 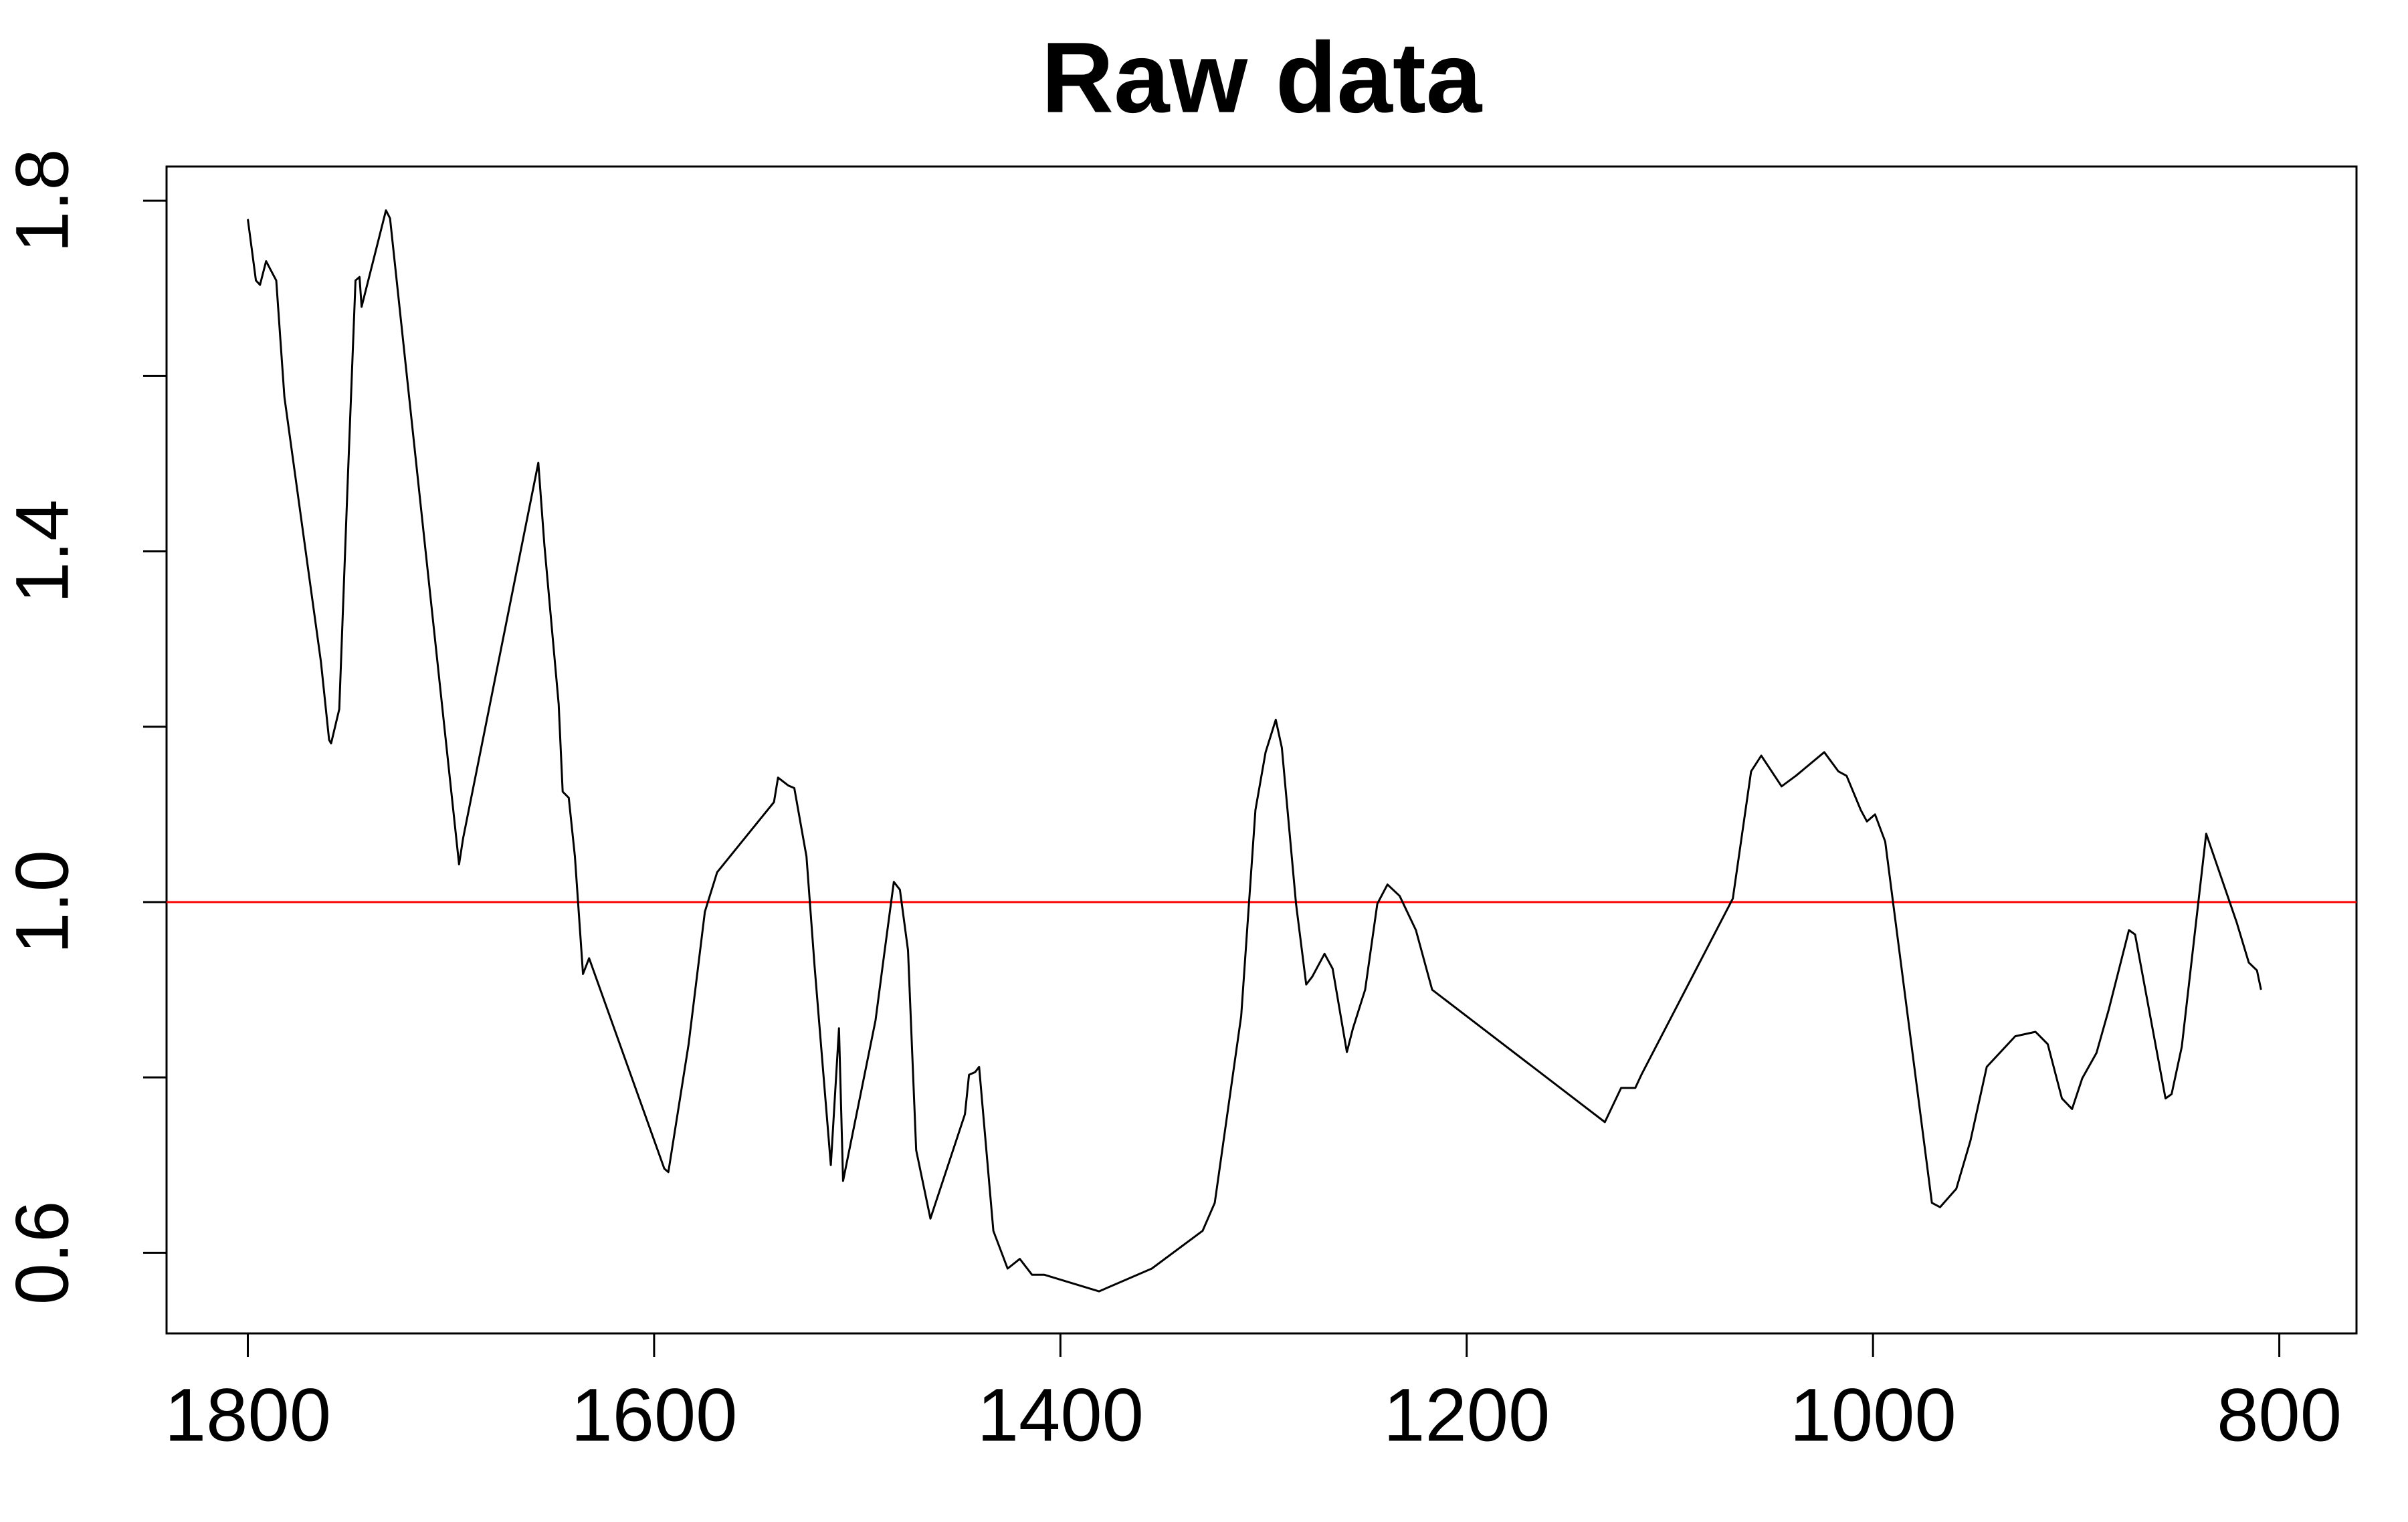 I want to click on x-tick-label: 800, so click(x=2279, y=1415).